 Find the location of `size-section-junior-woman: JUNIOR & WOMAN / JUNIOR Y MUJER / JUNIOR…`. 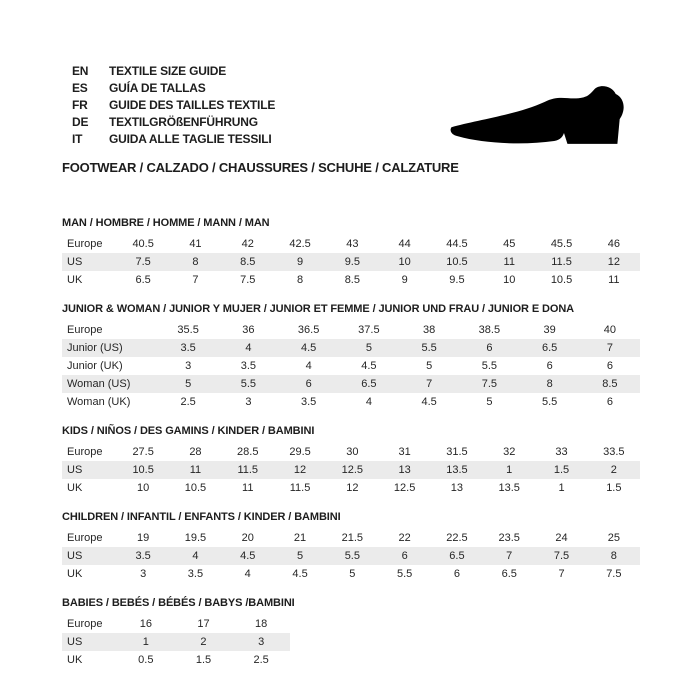

size-section-junior-woman: JUNIOR & WOMAN / JUNIOR Y MUJER / JUNIOR… is located at coordinates (351, 357).